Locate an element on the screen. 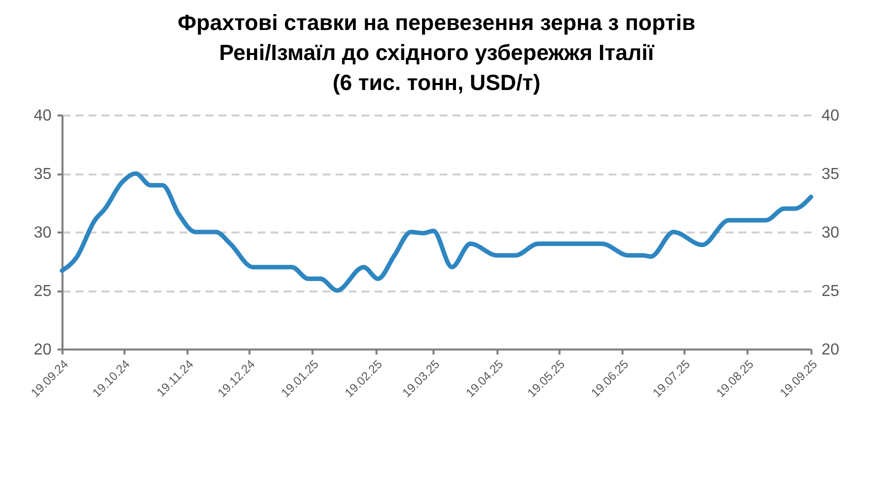 The image size is (882, 488). text: Рені/Ізмаїл до східного узбережжя Італії is located at coordinates (436, 52).